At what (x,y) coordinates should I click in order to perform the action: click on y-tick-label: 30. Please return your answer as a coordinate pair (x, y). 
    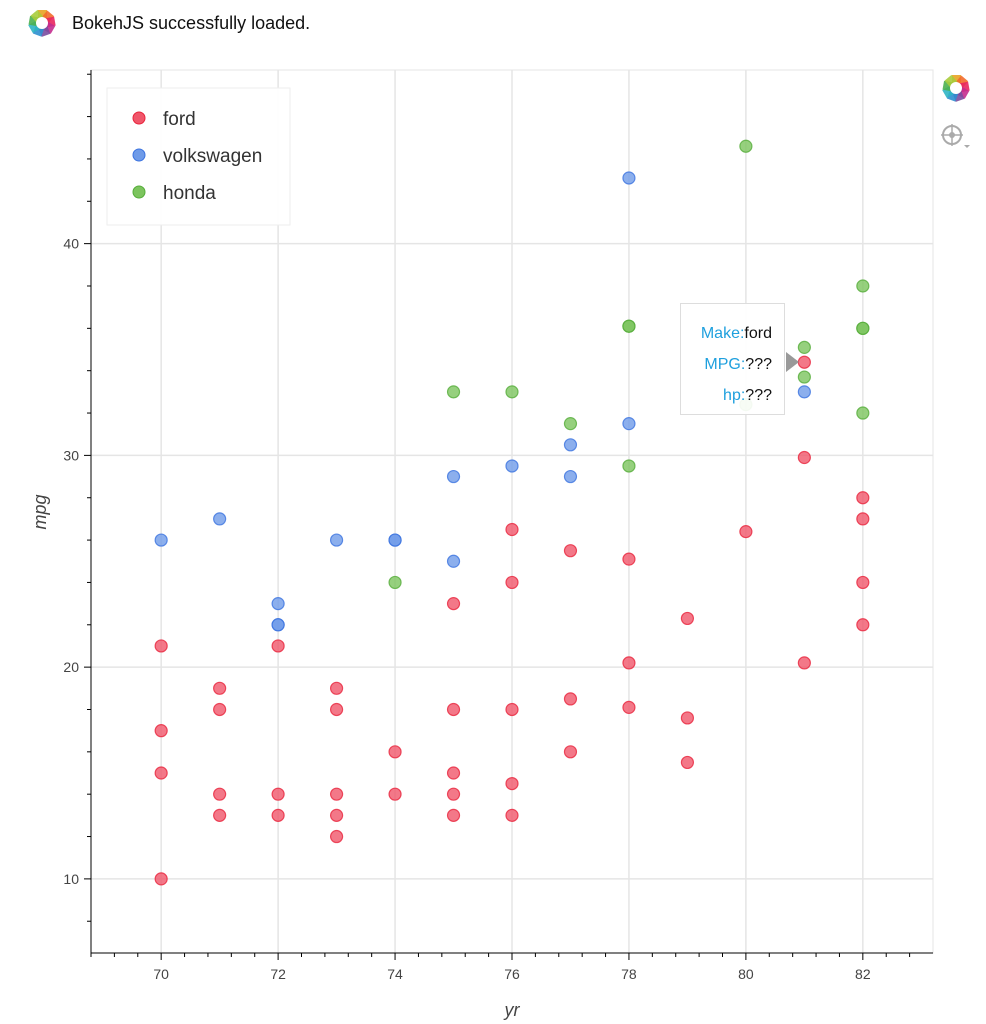
    Looking at the image, I should click on (71, 455).